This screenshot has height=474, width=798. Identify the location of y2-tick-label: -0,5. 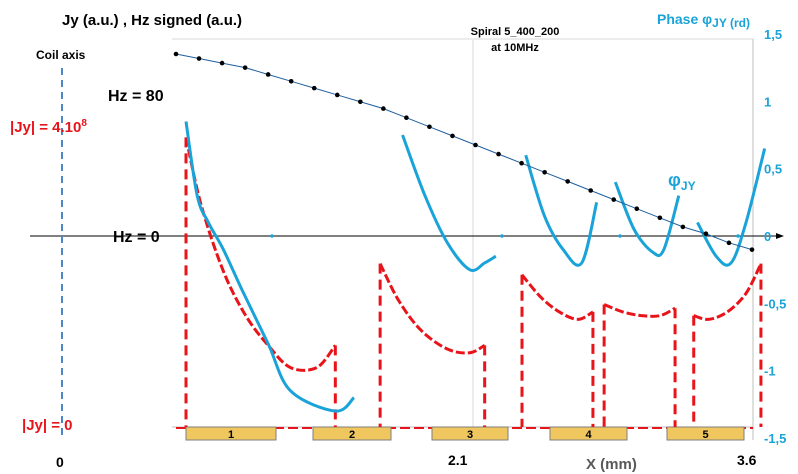
(775, 303).